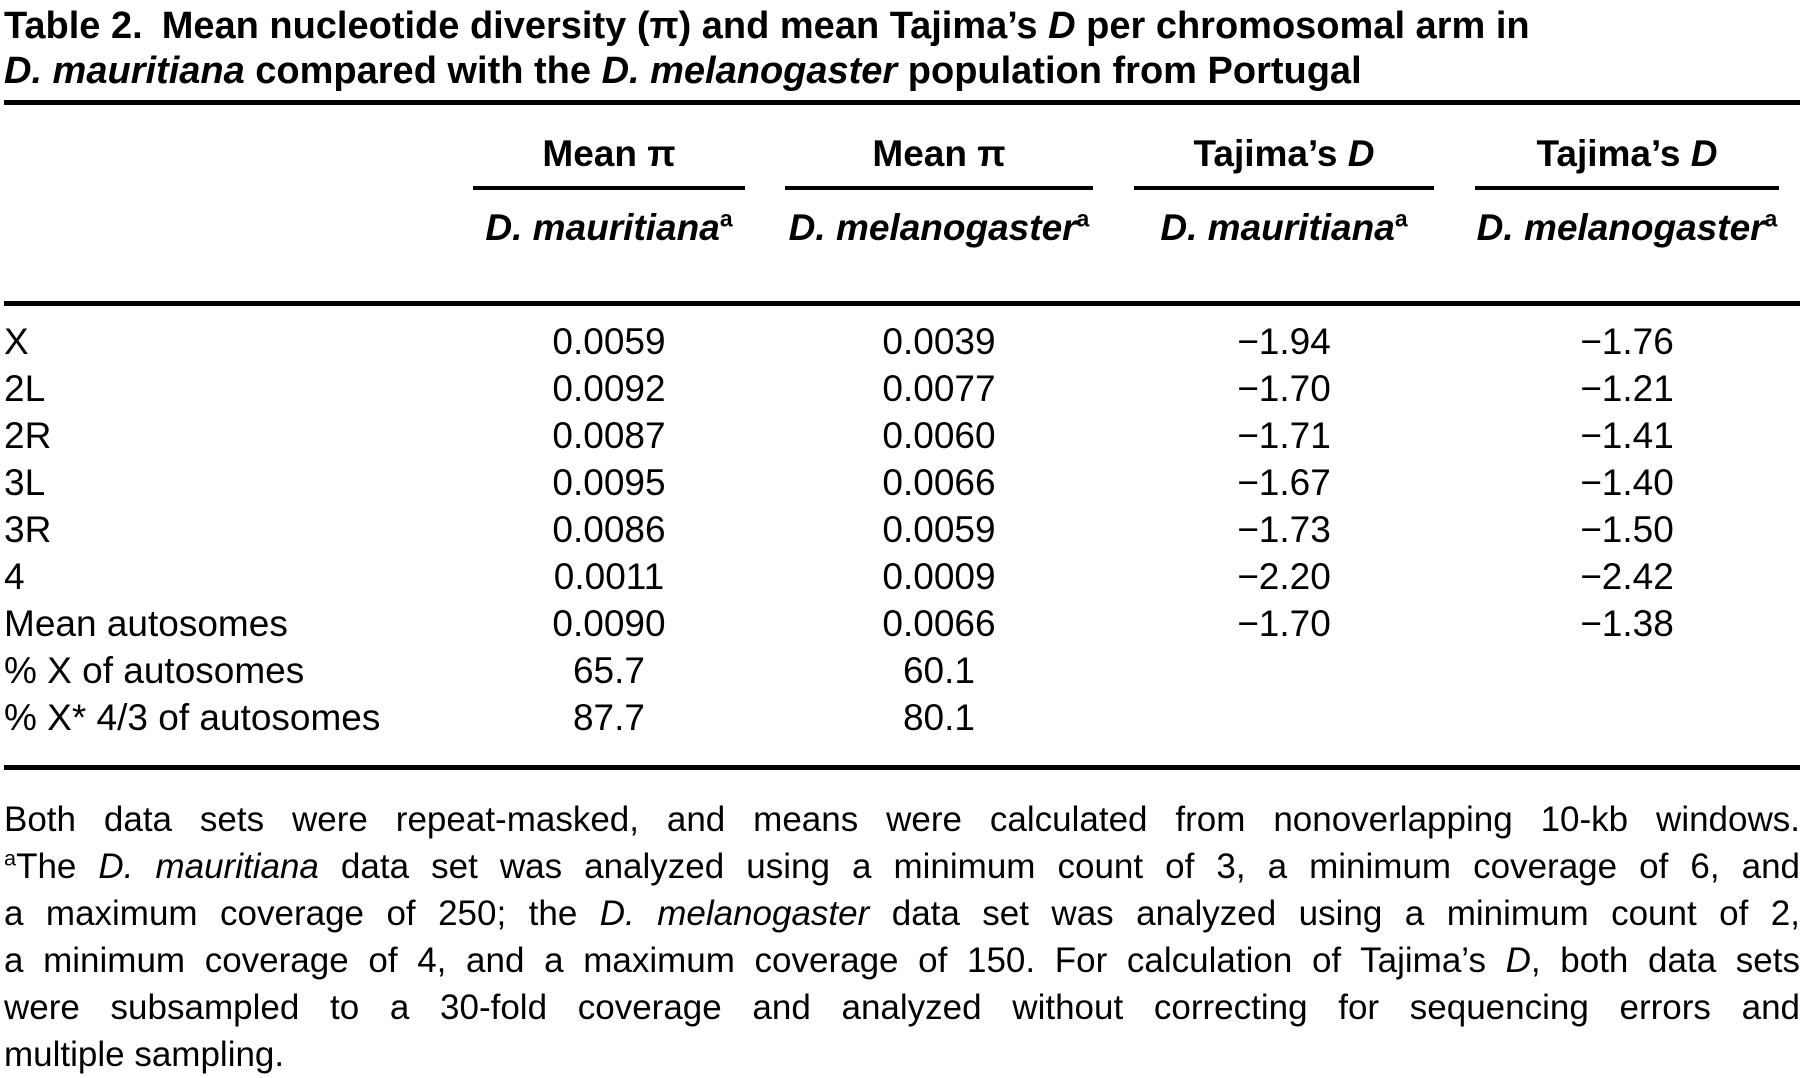 The image size is (1800, 1078). Describe the element at coordinates (16, 341) in the screenshot. I see `row-label: X` at that location.